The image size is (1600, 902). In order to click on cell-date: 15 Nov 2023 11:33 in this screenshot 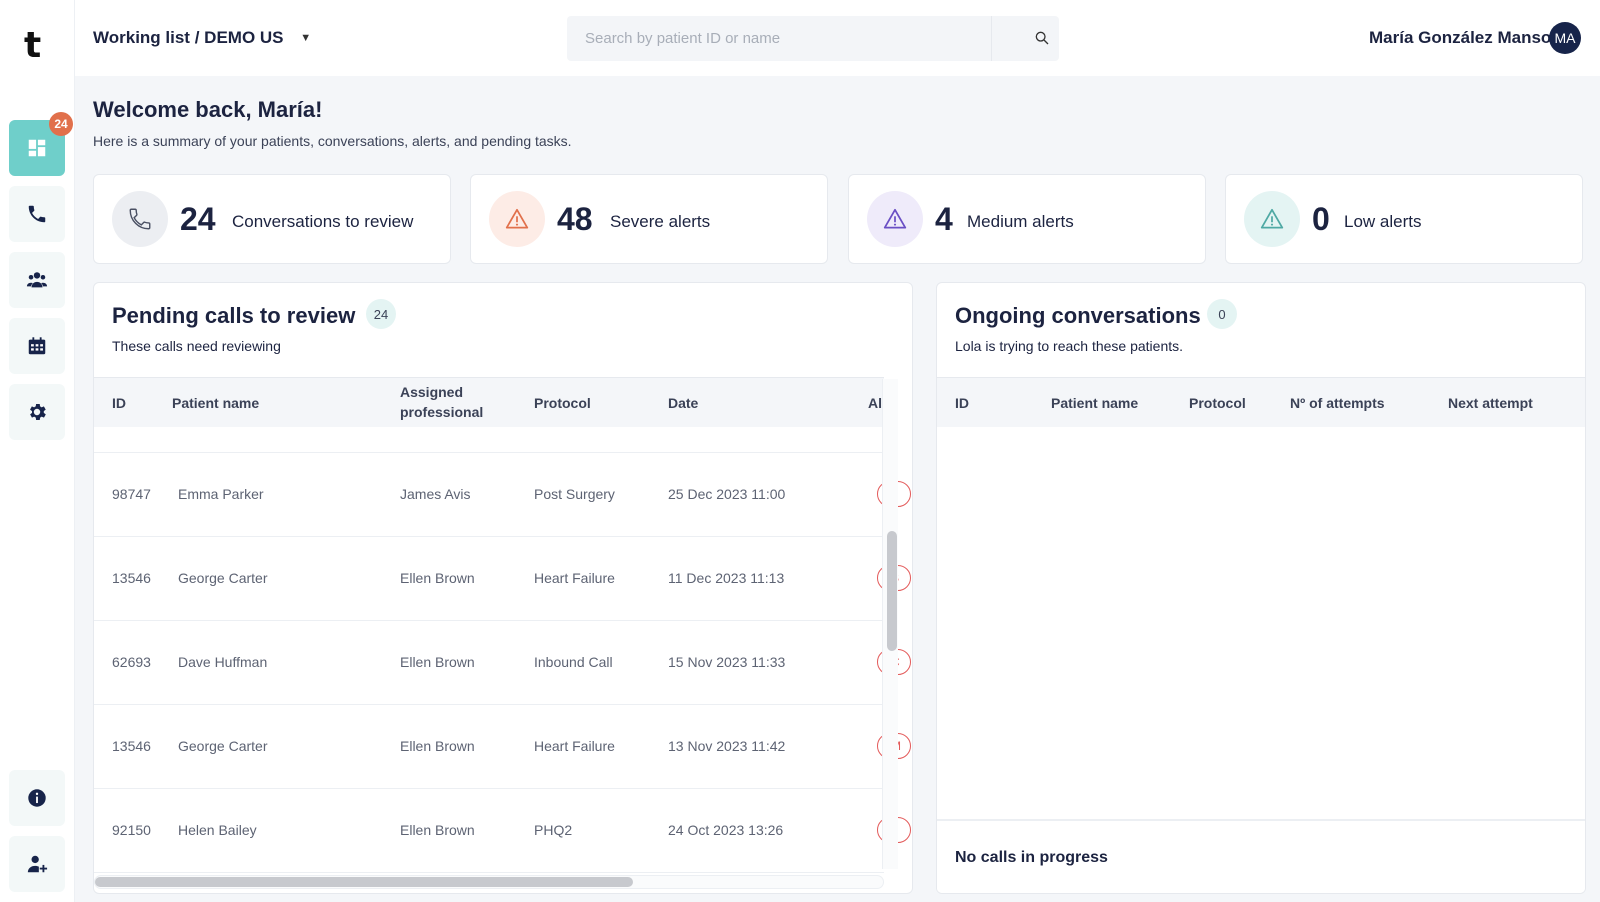, I will do `click(727, 662)`.